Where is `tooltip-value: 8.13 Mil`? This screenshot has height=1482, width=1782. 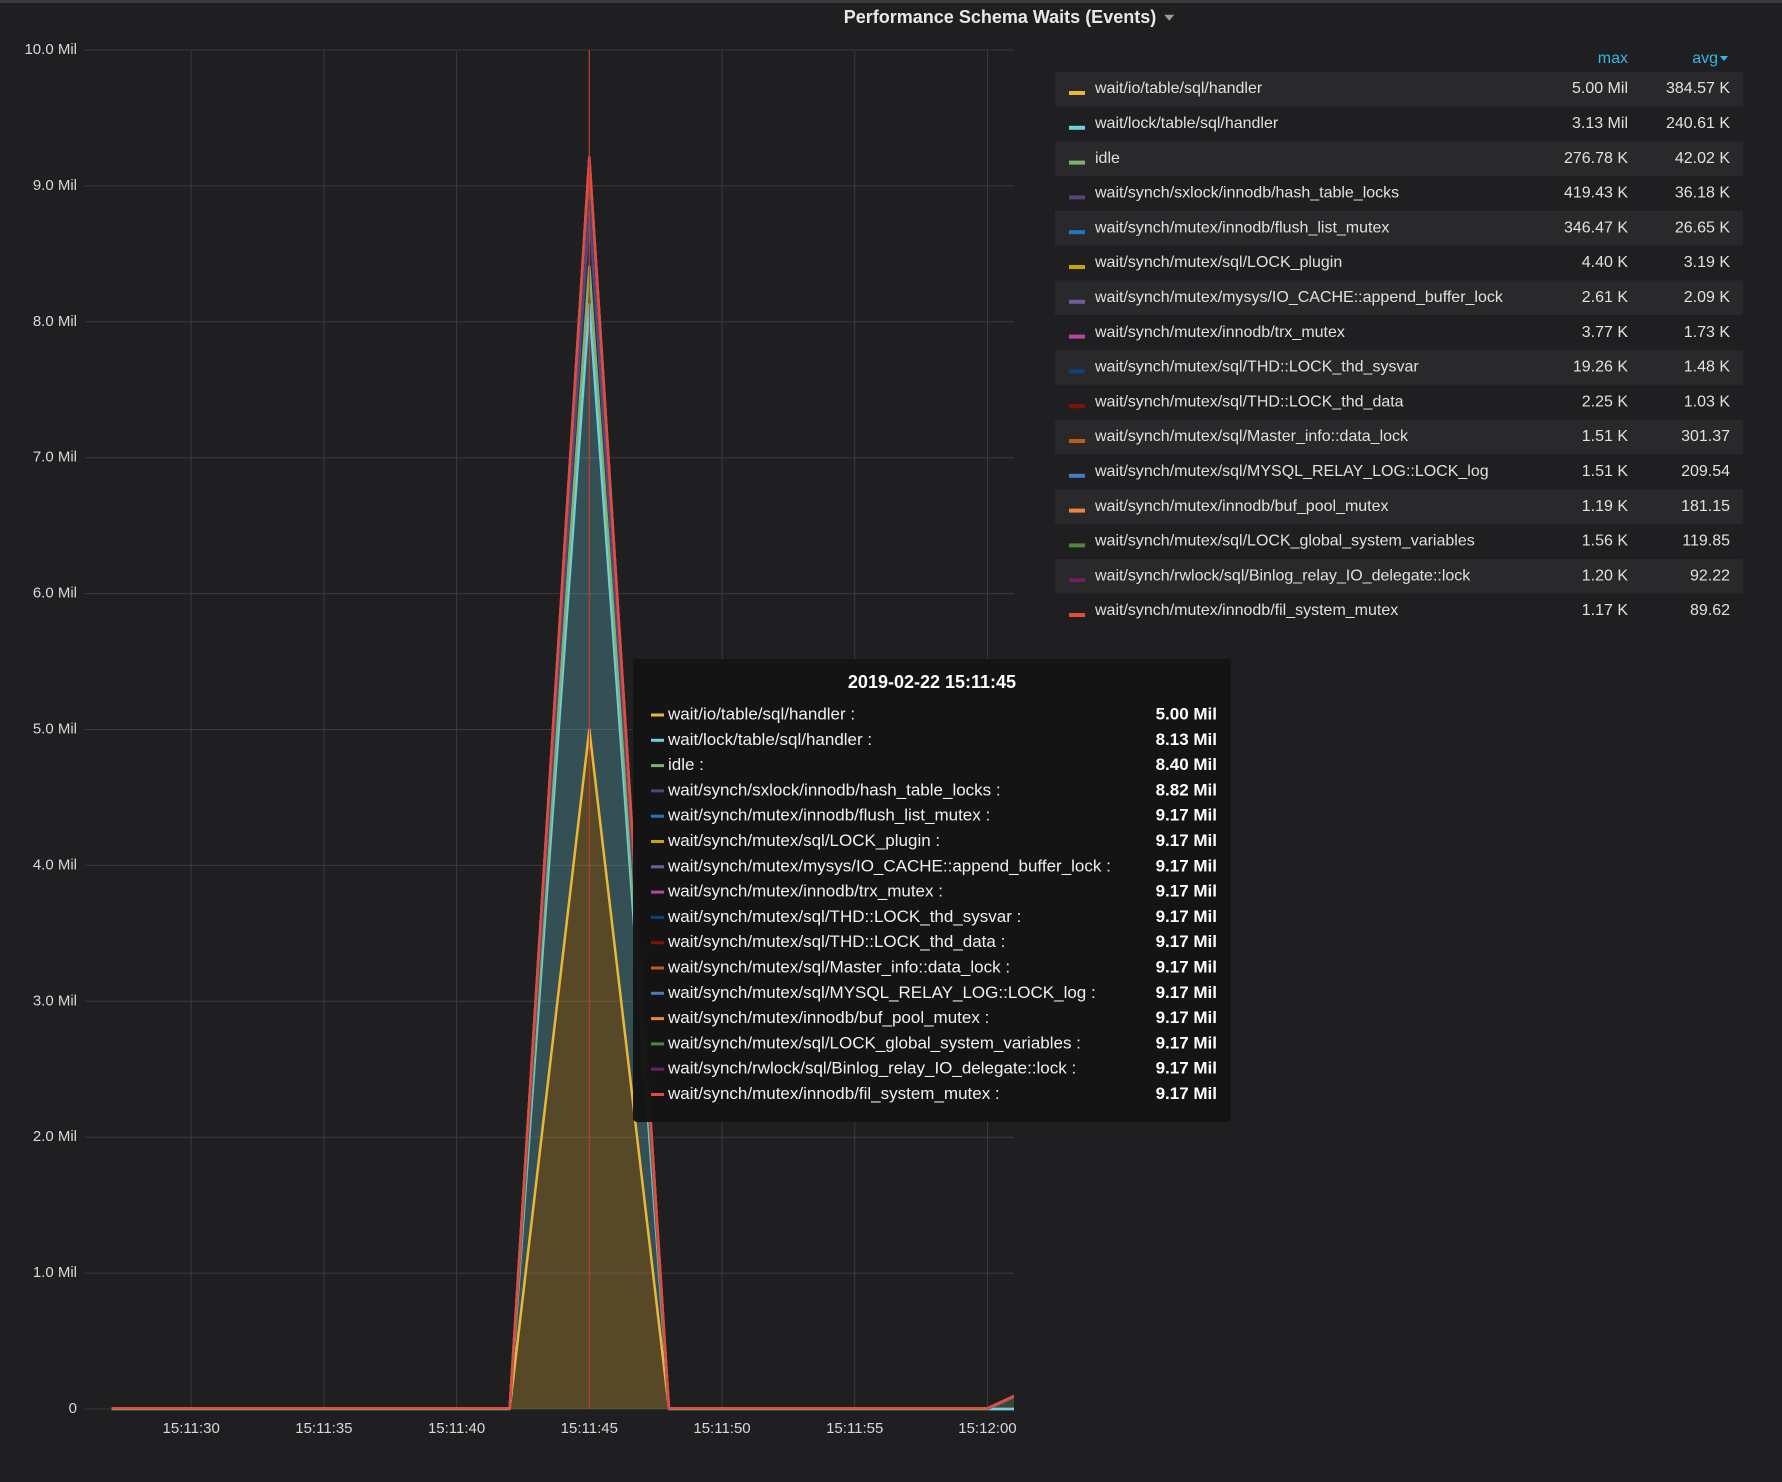 tooltip-value: 8.13 Mil is located at coordinates (1186, 739).